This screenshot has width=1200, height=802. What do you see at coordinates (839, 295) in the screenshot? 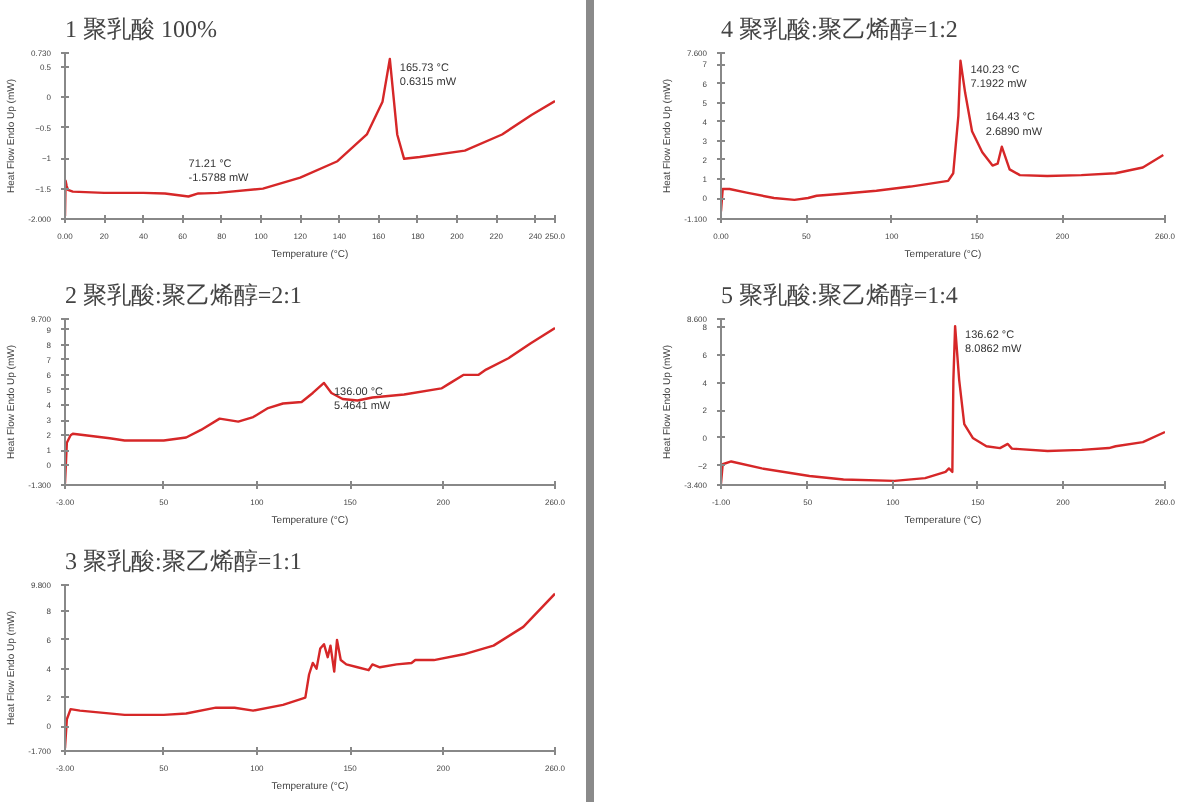
I see `chart-title: 5 聚乳酸:聚乙烯醇=1:4` at bounding box center [839, 295].